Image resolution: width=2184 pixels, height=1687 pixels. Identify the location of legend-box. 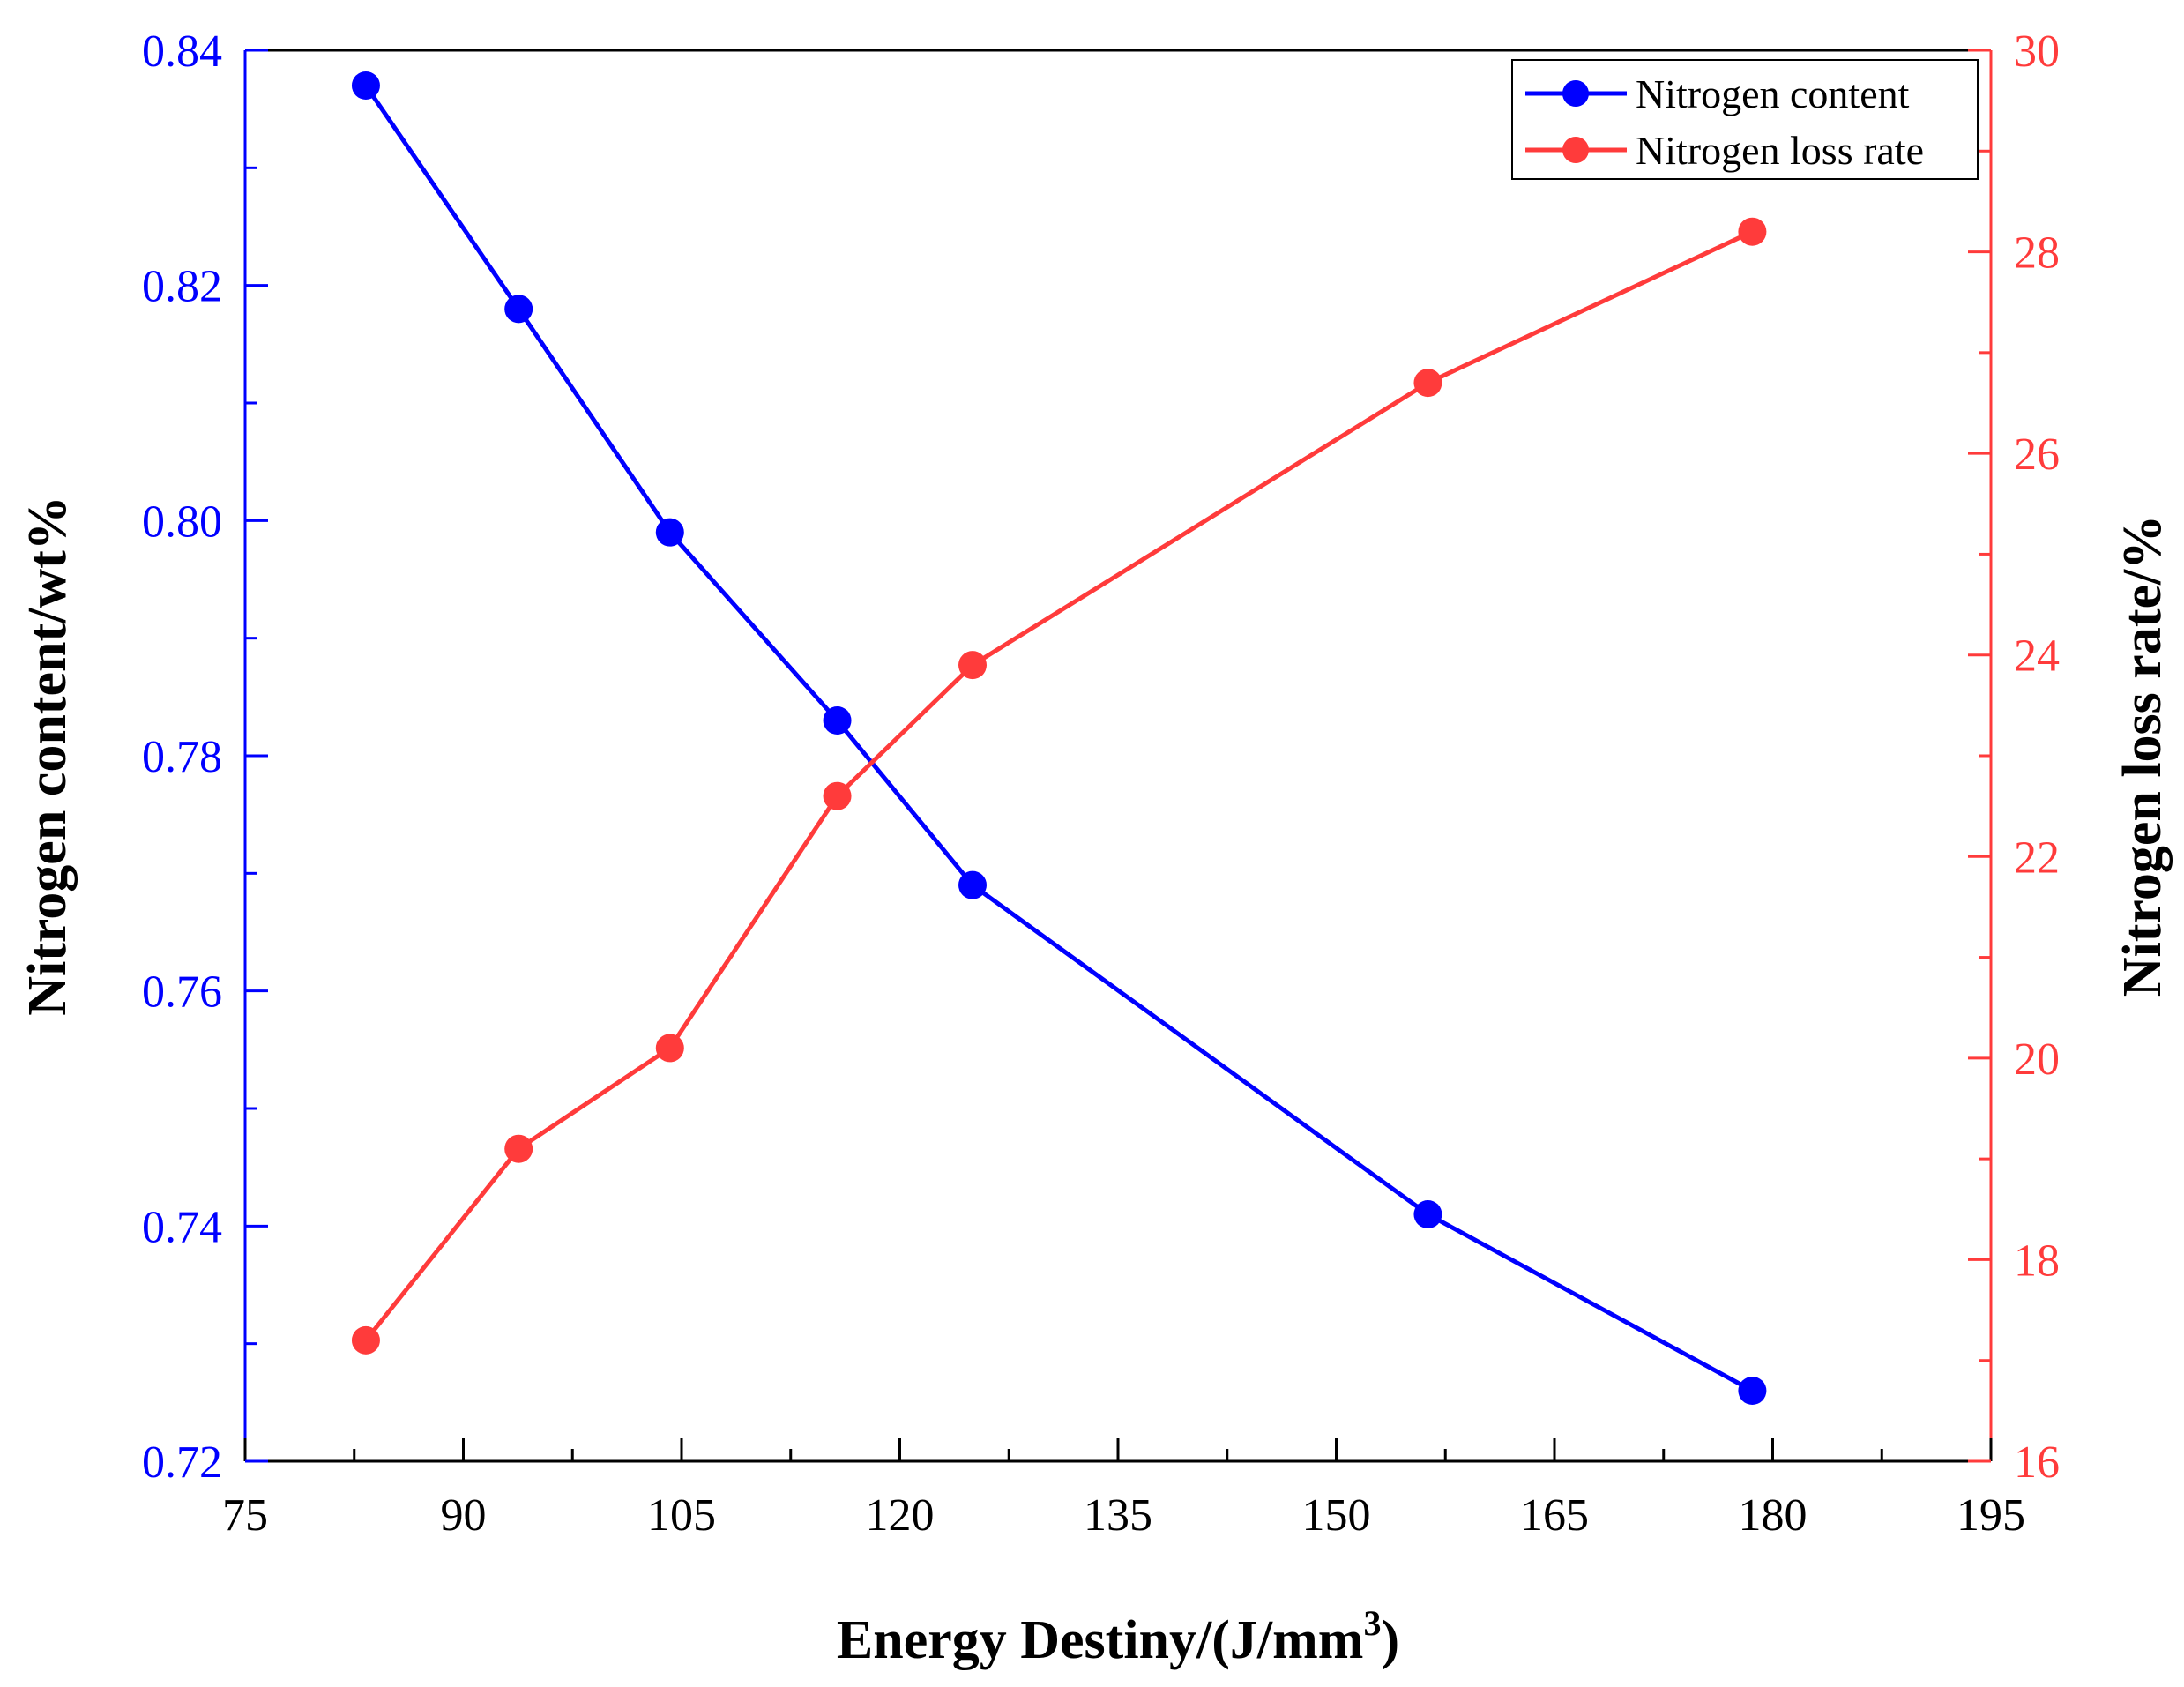
(1745, 119).